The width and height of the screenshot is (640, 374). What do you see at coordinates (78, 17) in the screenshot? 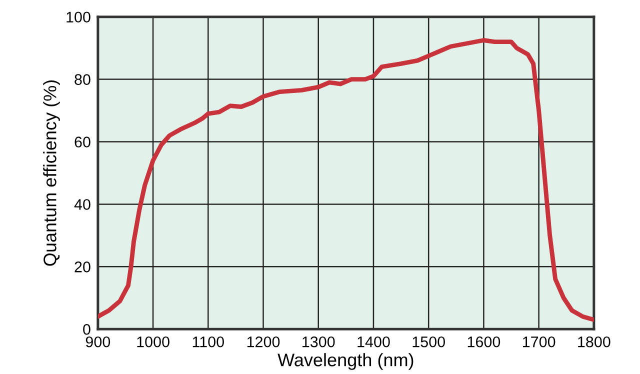
I see `y-tick-label: 100` at bounding box center [78, 17].